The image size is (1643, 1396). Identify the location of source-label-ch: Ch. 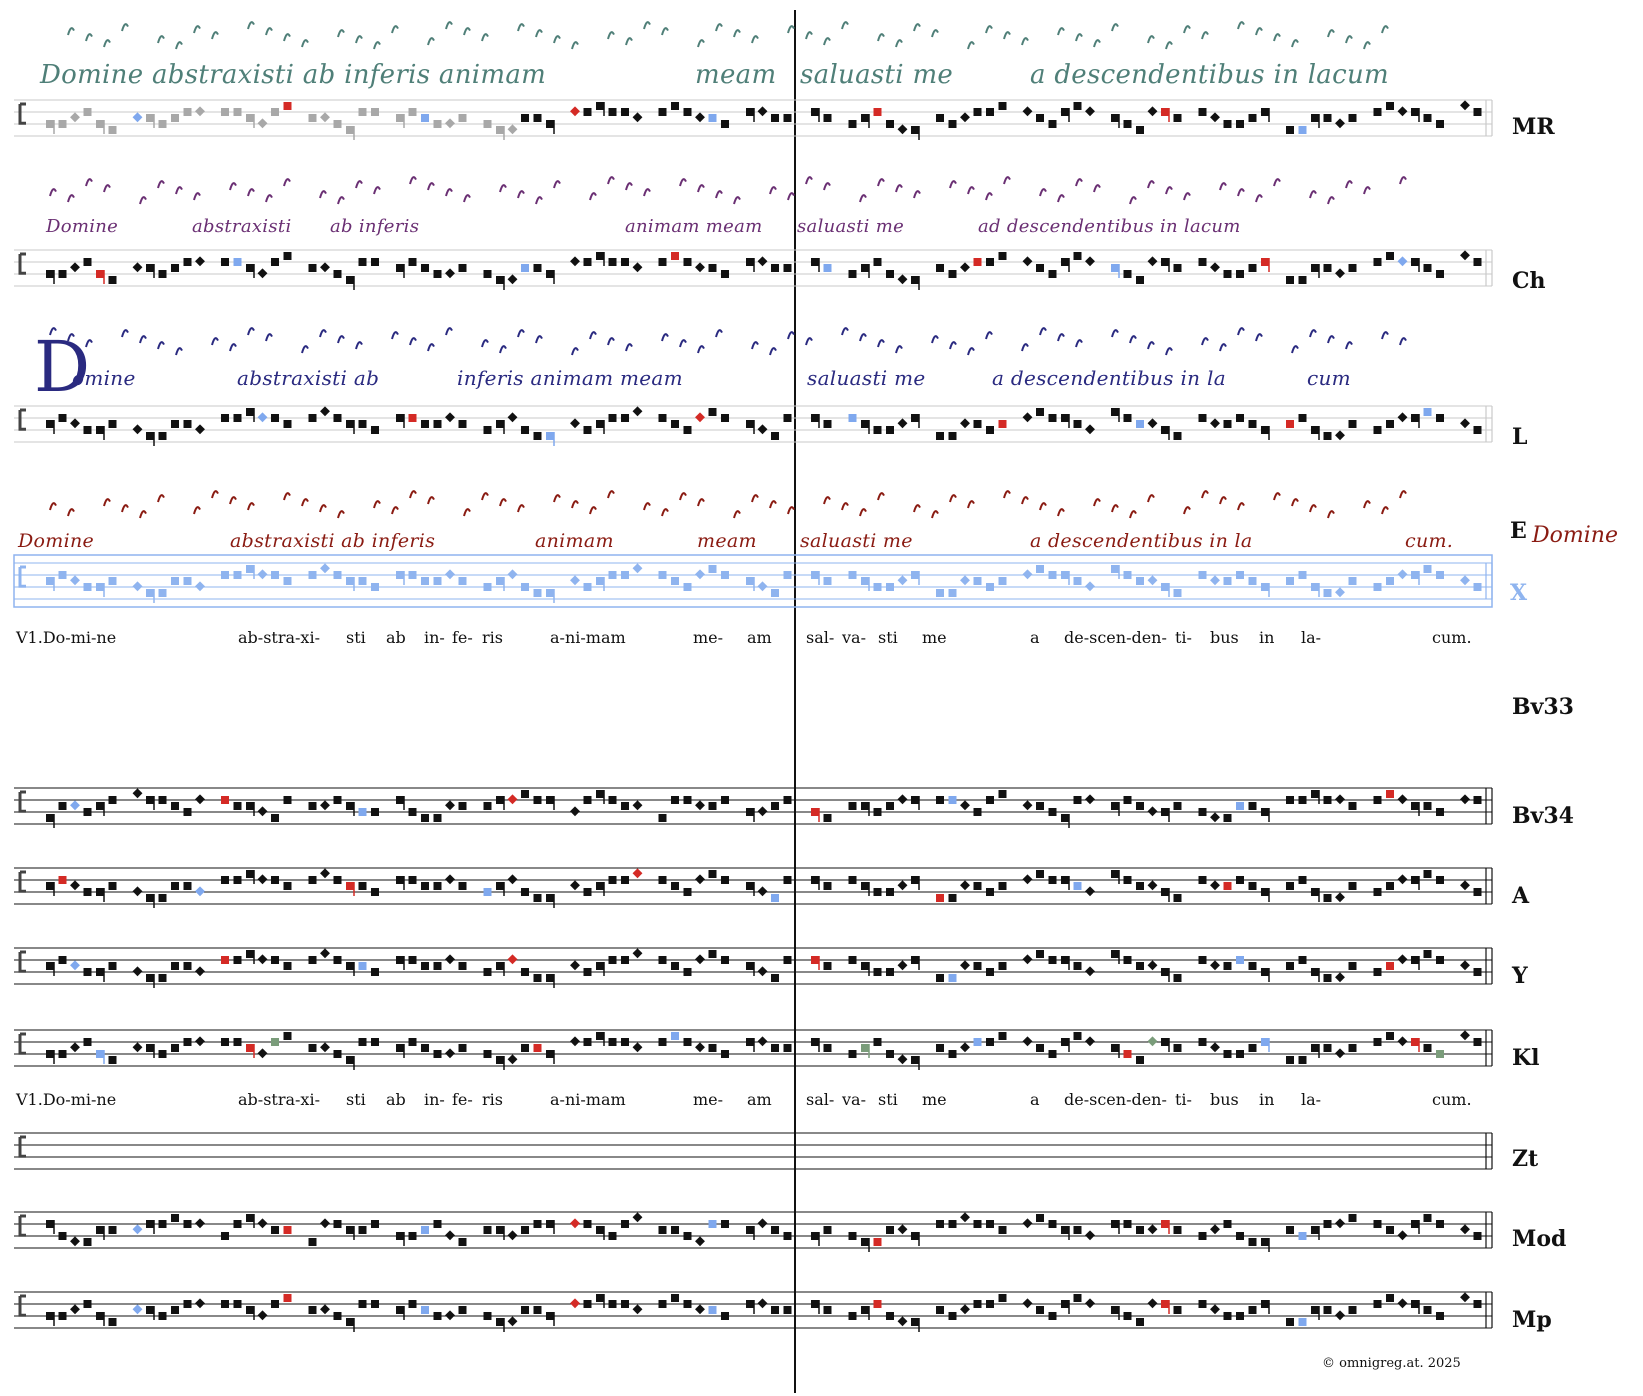
(1529, 281).